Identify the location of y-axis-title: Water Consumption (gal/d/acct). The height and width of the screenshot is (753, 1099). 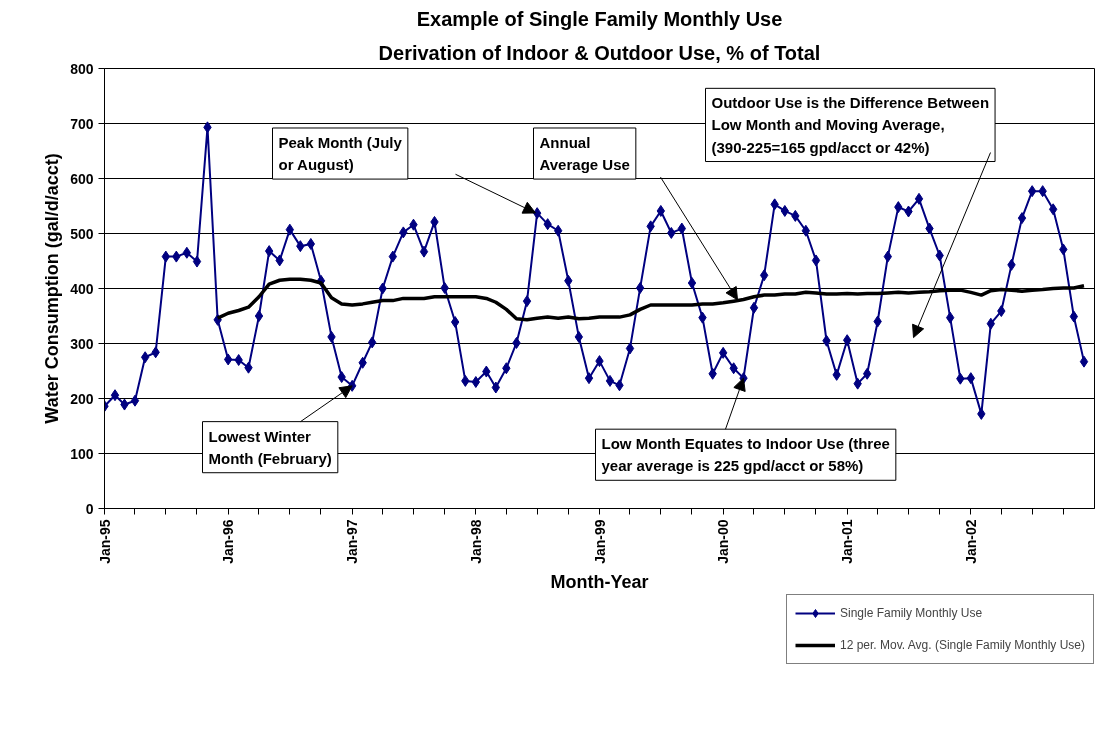
(52, 288).